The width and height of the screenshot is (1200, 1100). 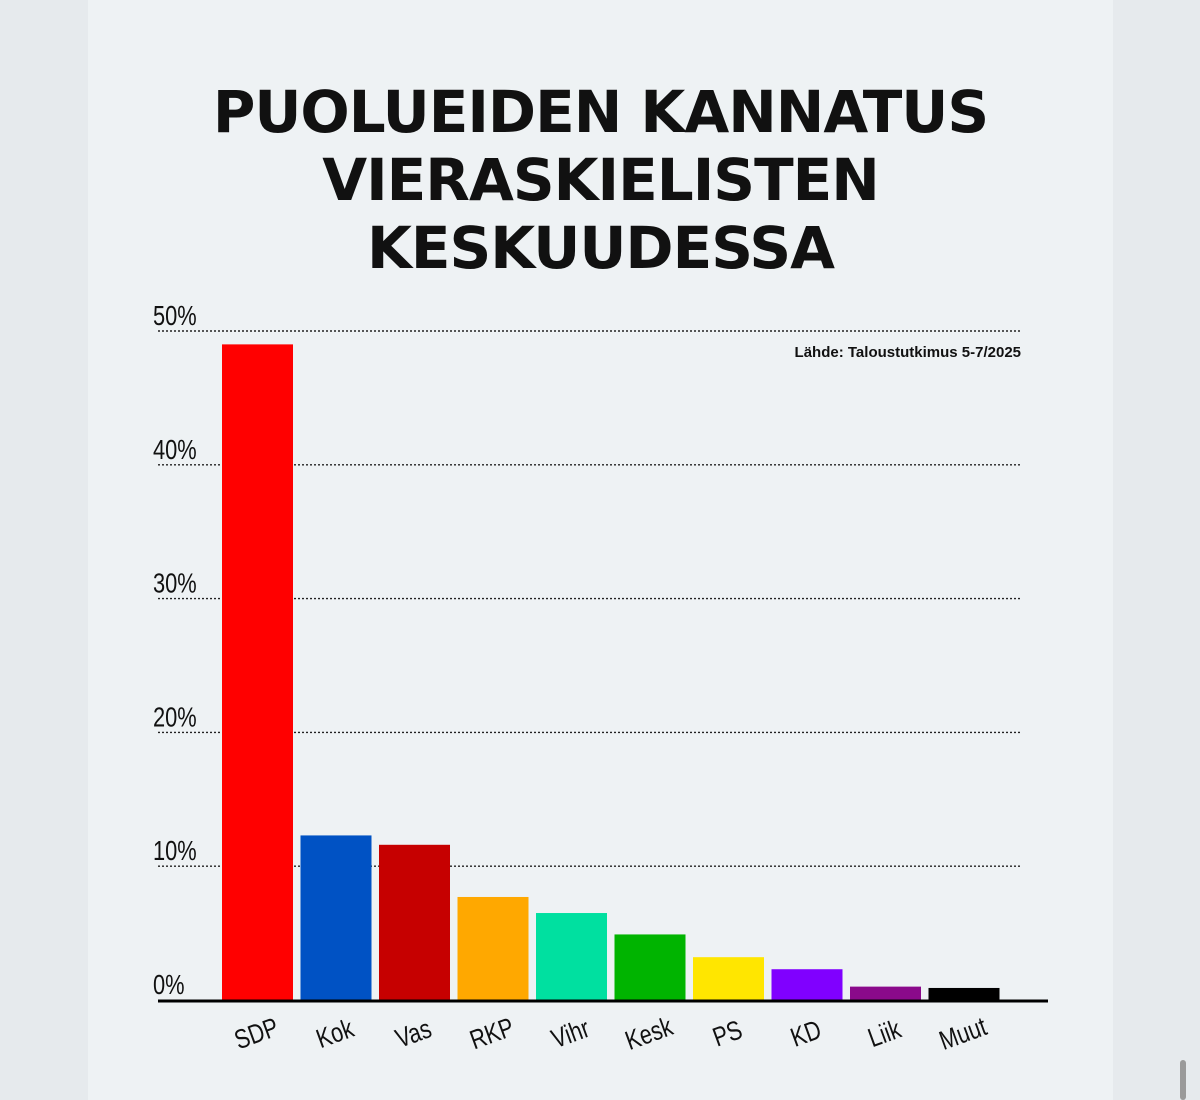 What do you see at coordinates (571, 1034) in the screenshot?
I see `x-tick-label: Vihr` at bounding box center [571, 1034].